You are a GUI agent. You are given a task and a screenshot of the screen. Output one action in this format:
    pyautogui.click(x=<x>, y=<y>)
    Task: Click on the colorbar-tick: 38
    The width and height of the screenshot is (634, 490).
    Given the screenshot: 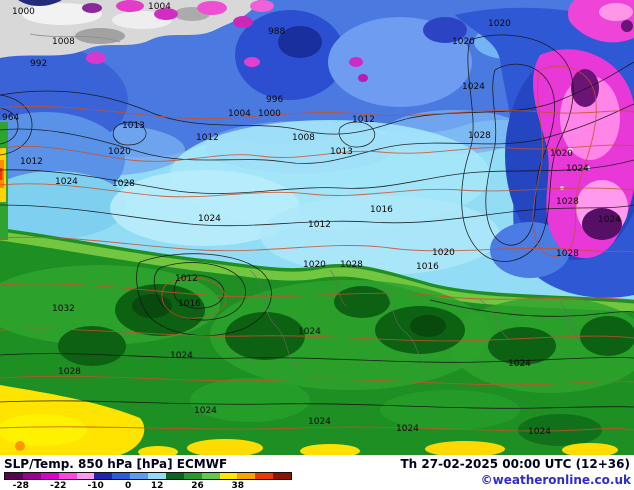 What is the action you would take?
    pyautogui.click(x=238, y=485)
    